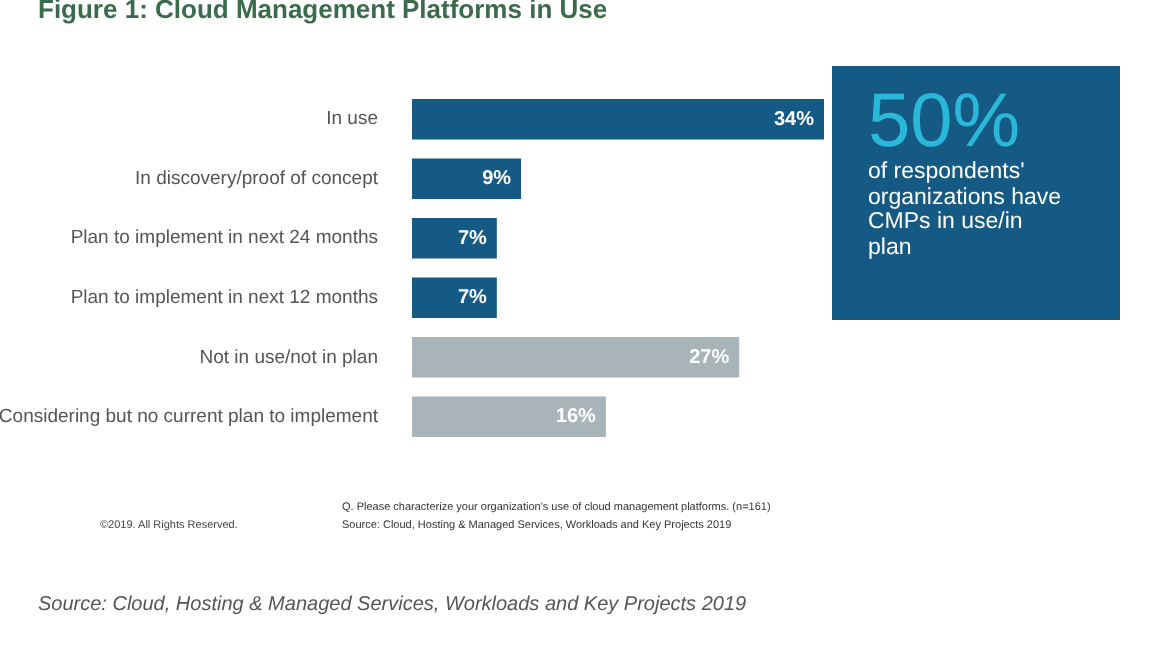 Image resolution: width=1152 pixels, height=648 pixels. Describe the element at coordinates (794, 119) in the screenshot. I see `data-label: 34%` at that location.